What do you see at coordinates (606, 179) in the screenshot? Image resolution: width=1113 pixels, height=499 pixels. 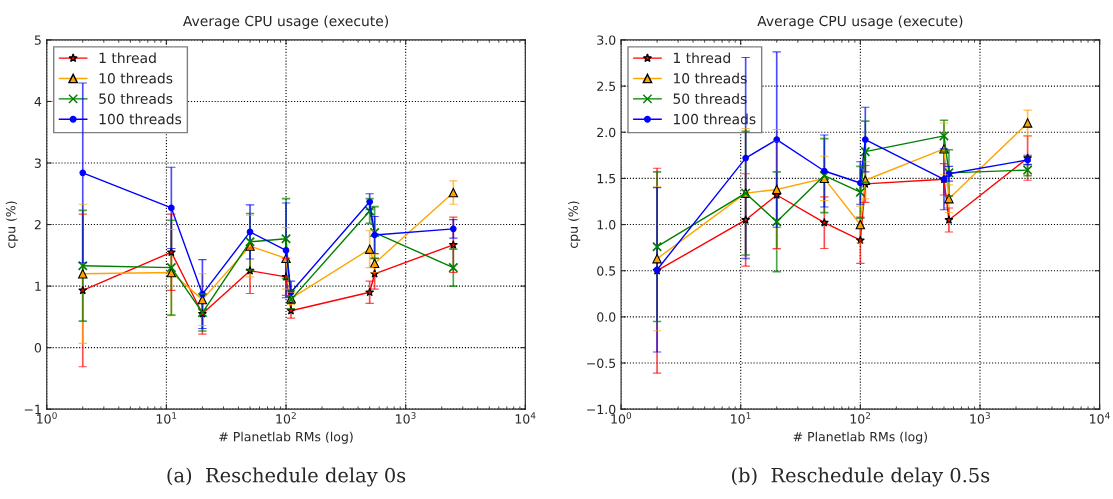 I see `y-tick-label: 1.5` at bounding box center [606, 179].